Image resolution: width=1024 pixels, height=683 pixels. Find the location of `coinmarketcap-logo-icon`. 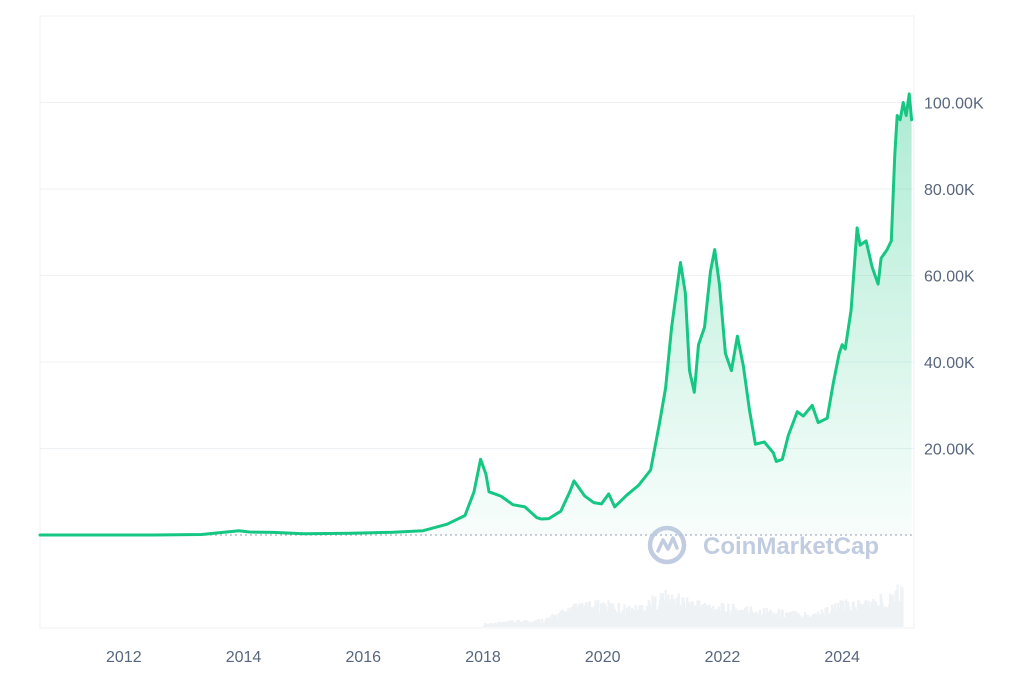

coinmarketcap-logo-icon is located at coordinates (667, 545).